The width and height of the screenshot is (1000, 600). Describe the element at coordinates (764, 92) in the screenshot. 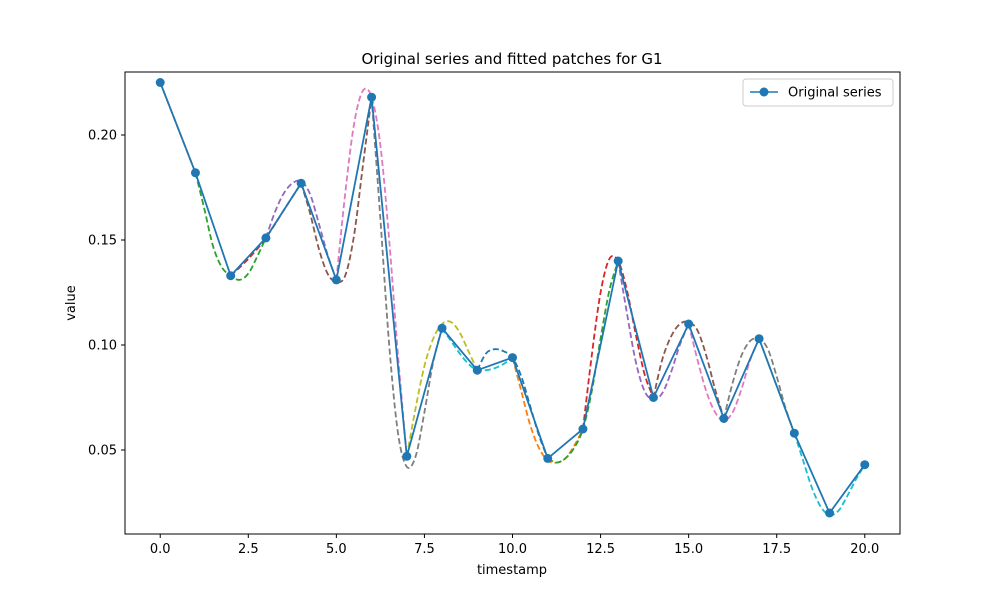

I see `legend-marker-original-series` at that location.